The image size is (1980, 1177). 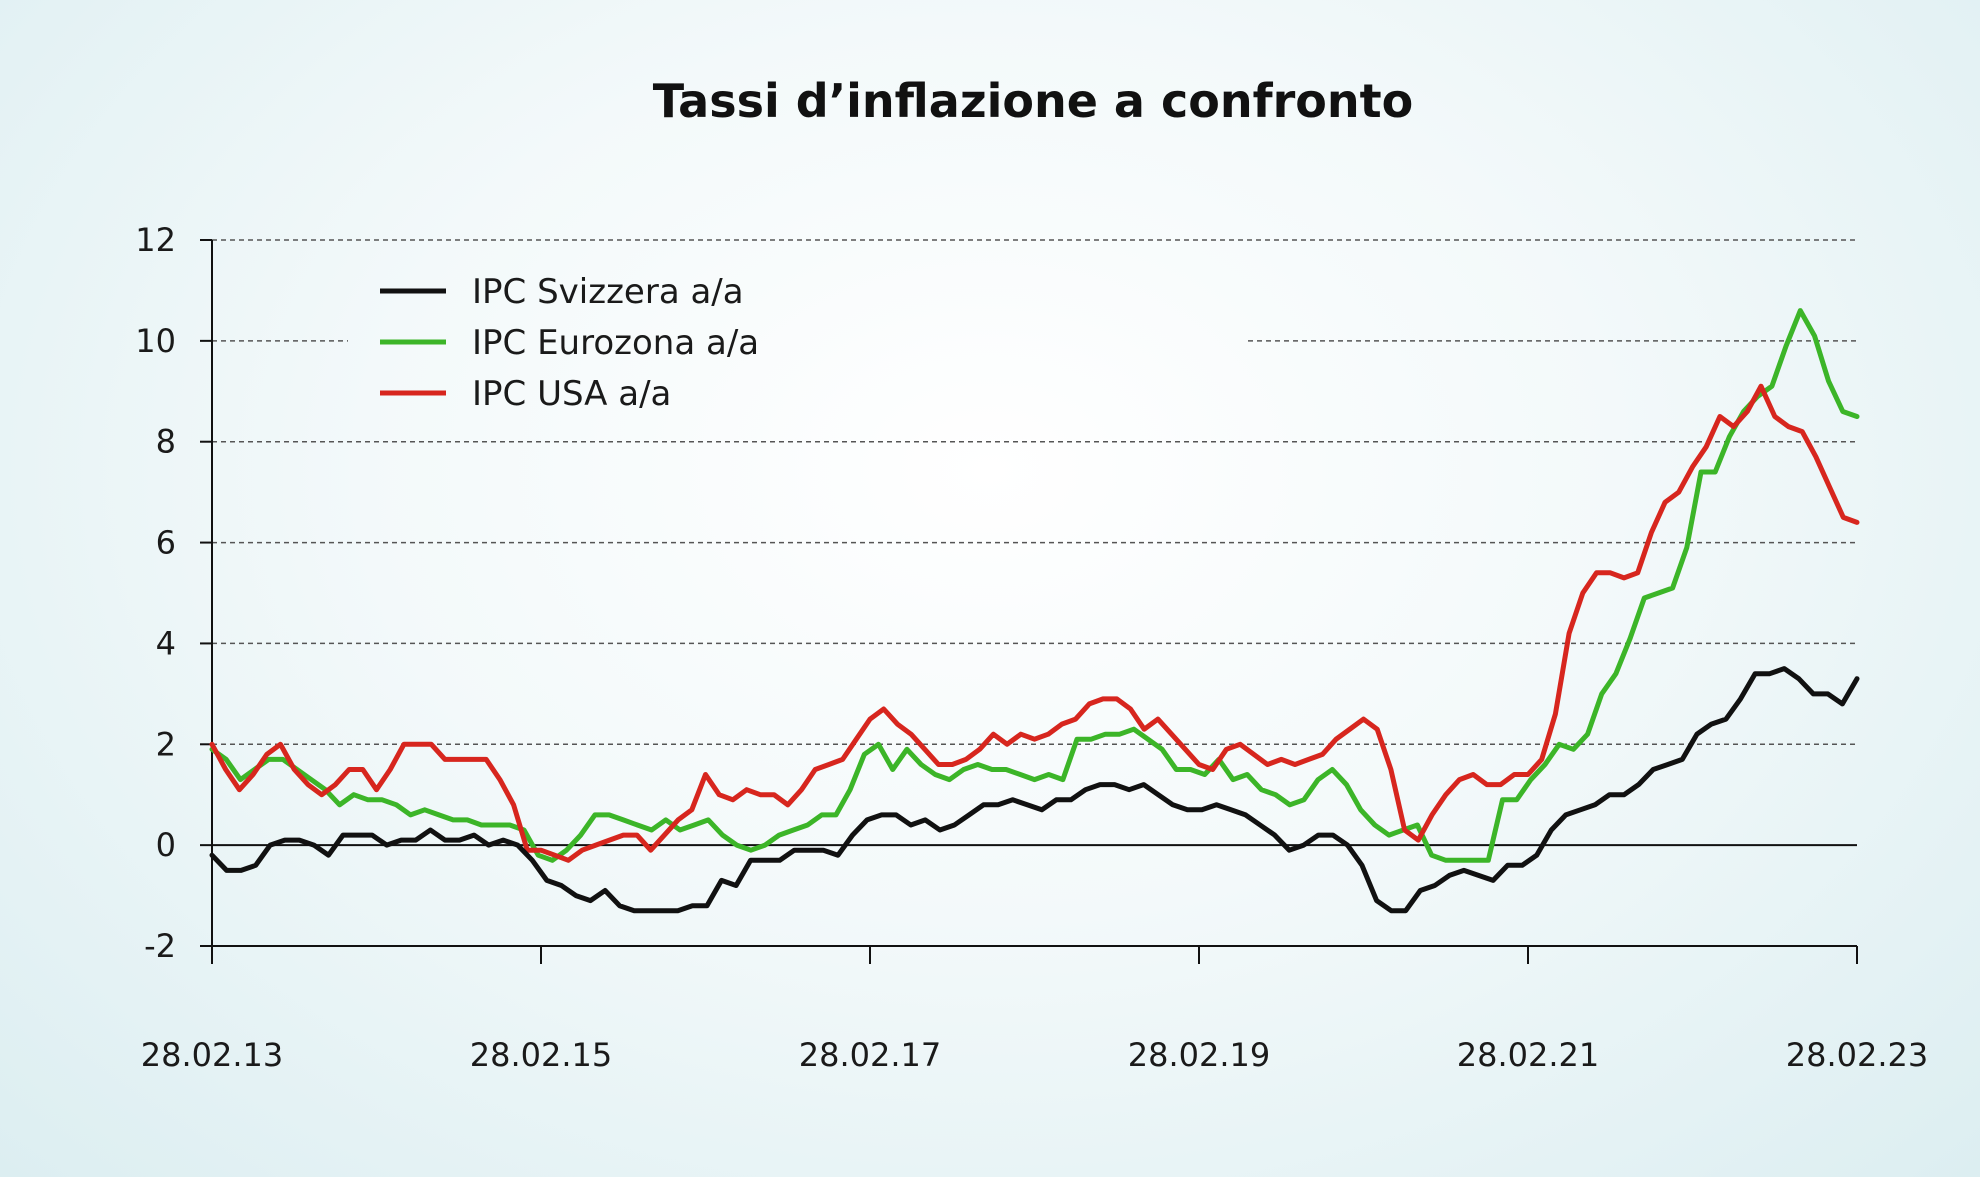 I want to click on y-tick-label: 8, so click(x=166, y=442).